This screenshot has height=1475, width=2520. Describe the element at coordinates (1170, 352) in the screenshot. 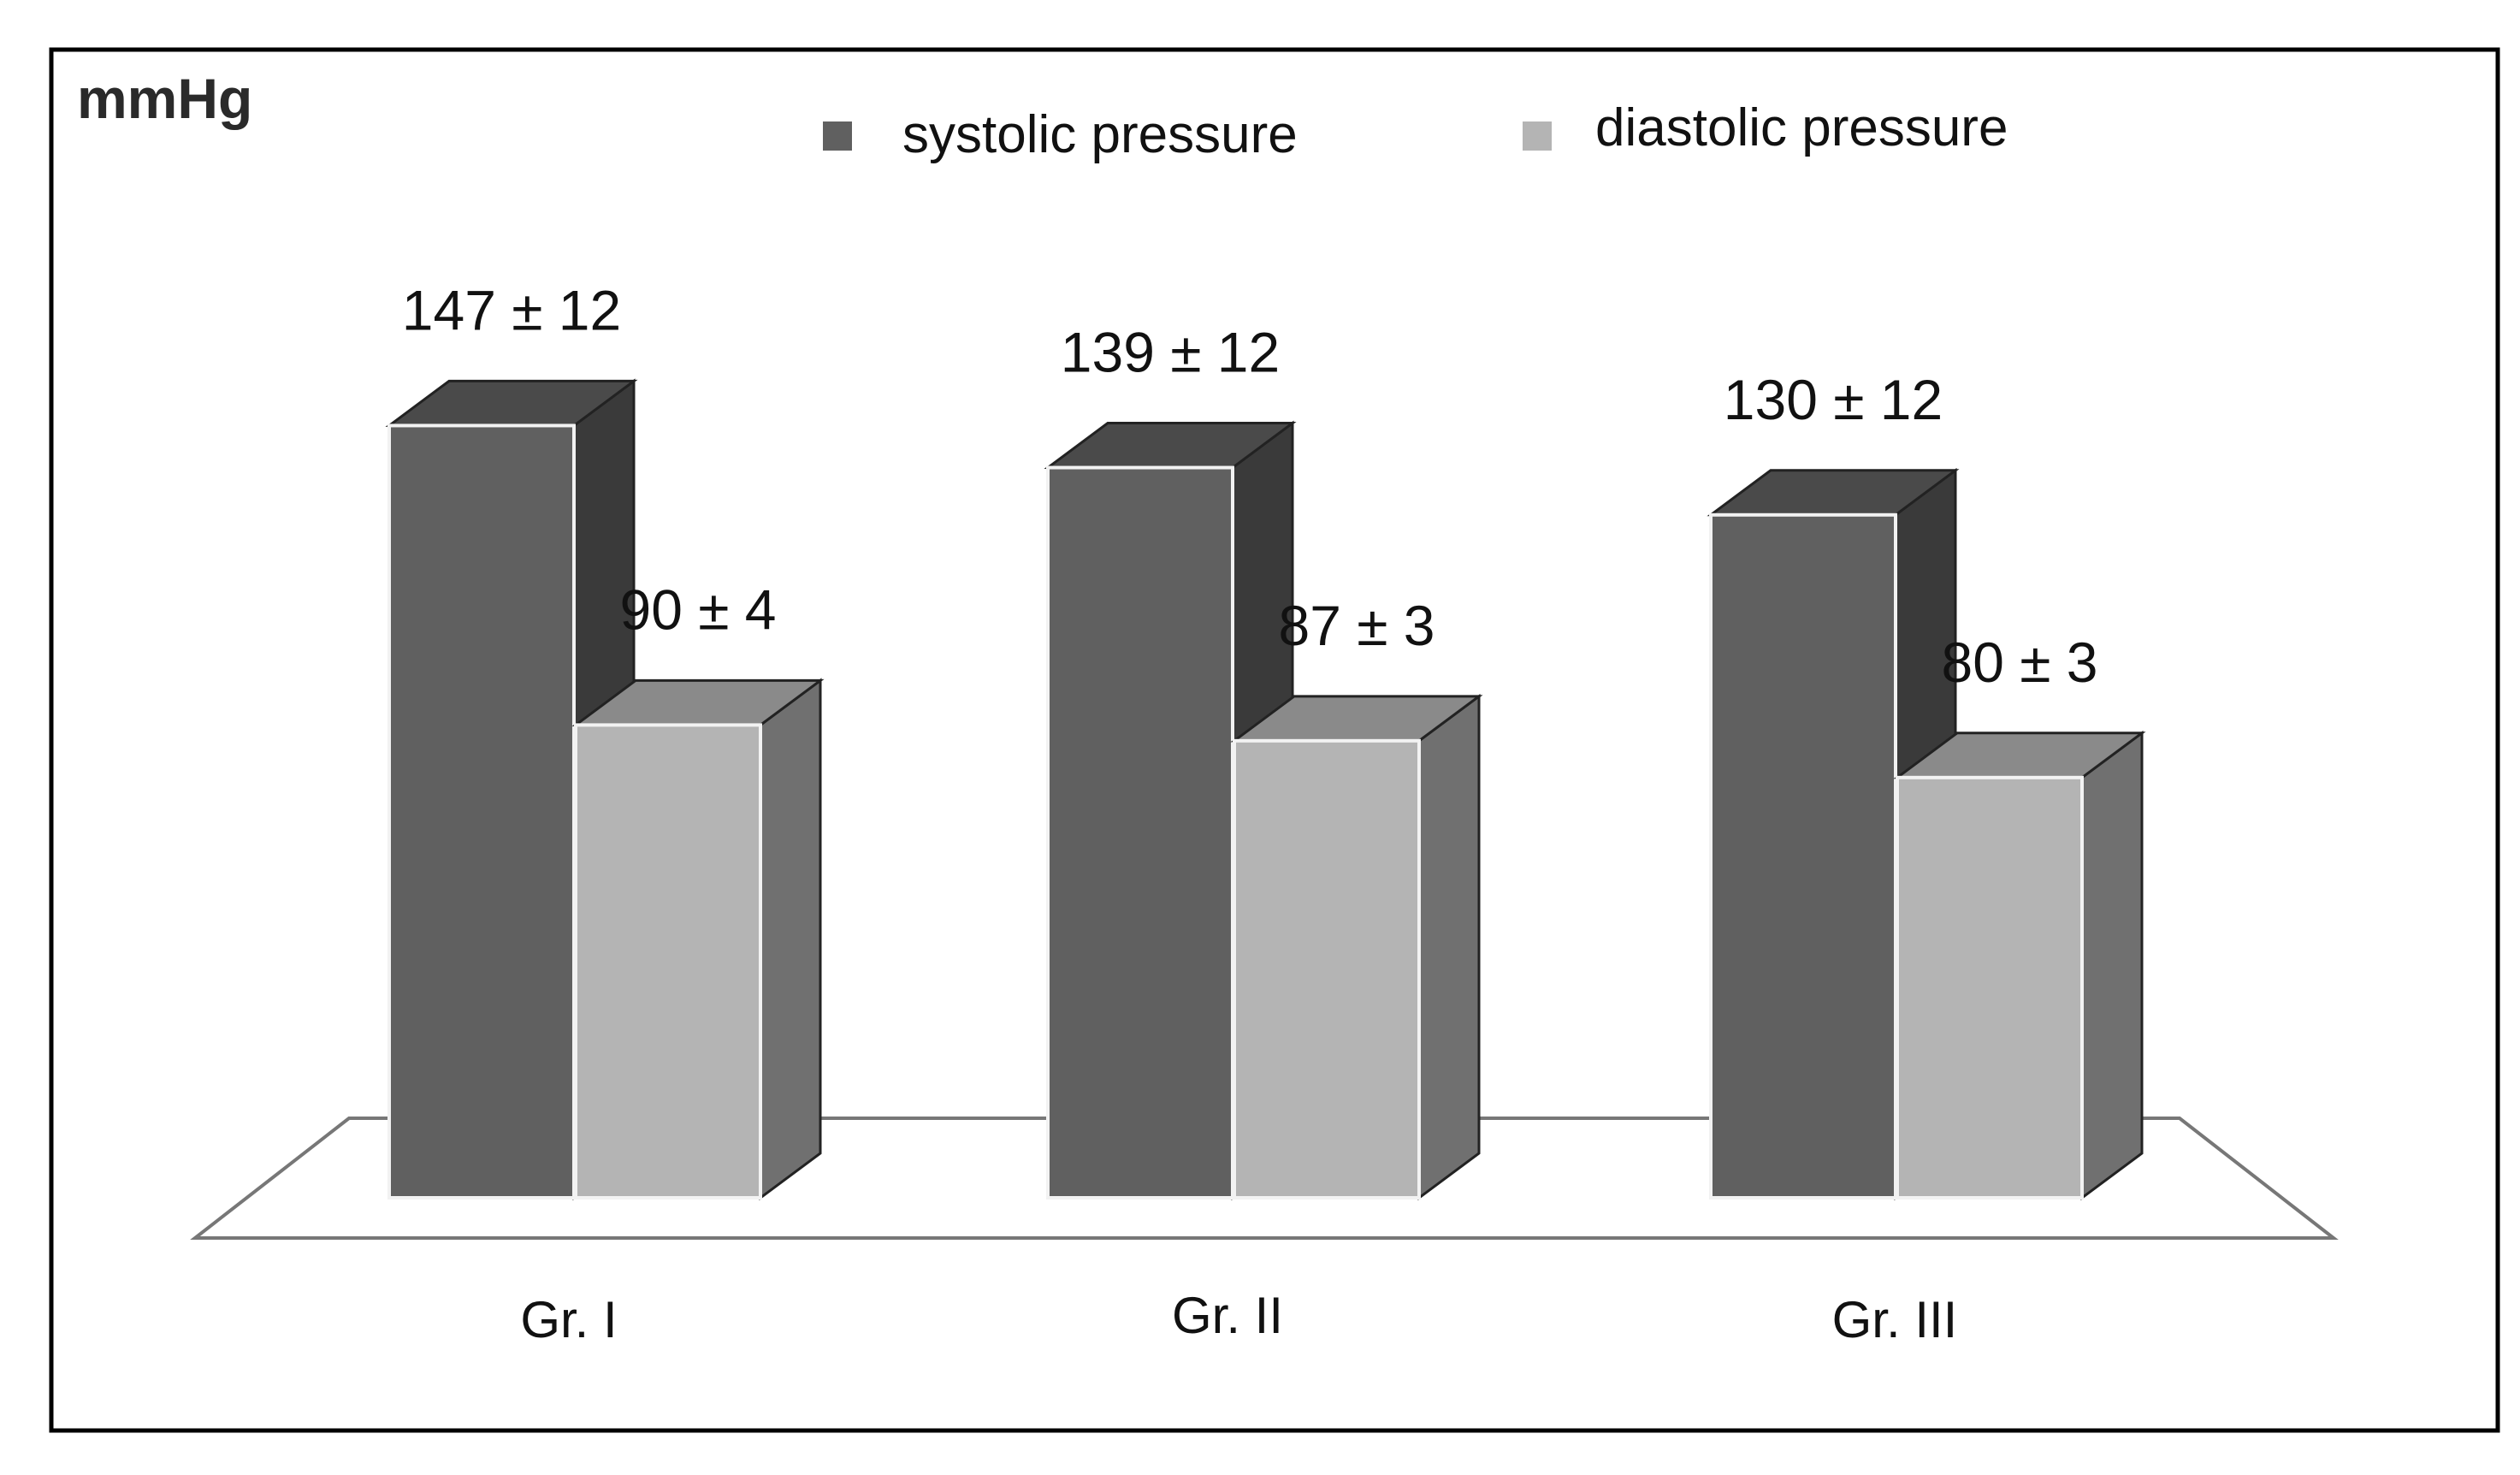

I see `value-label-systolic-2: 139 ± 12` at that location.